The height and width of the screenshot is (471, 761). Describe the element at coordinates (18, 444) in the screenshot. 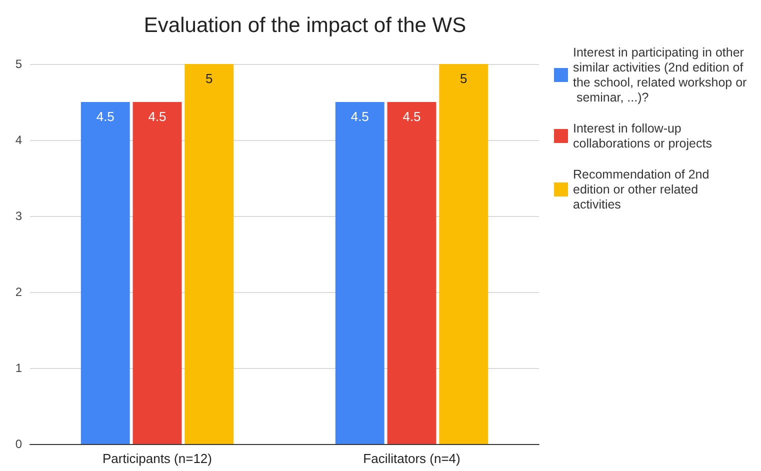

I see `y-tick-label: 0` at that location.